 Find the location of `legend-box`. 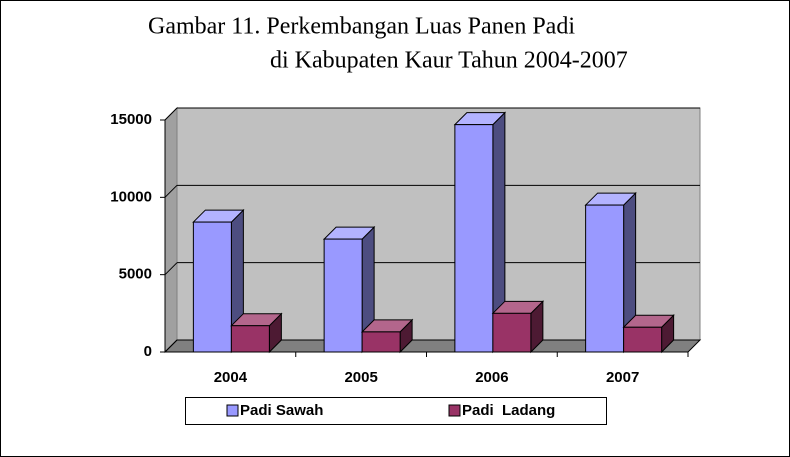

legend-box is located at coordinates (396, 411).